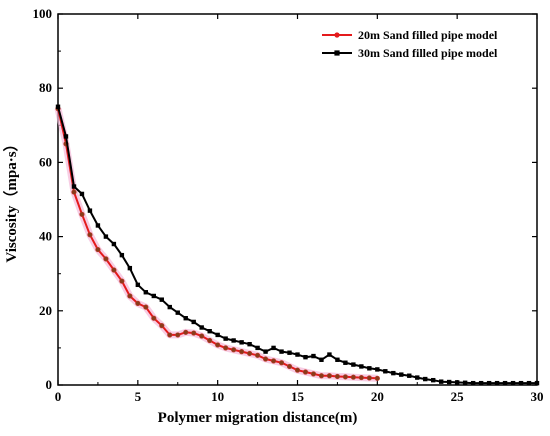 This screenshot has height=436, width=550. I want to click on x-axis-label: Polymer migration distance(m), so click(258, 418).